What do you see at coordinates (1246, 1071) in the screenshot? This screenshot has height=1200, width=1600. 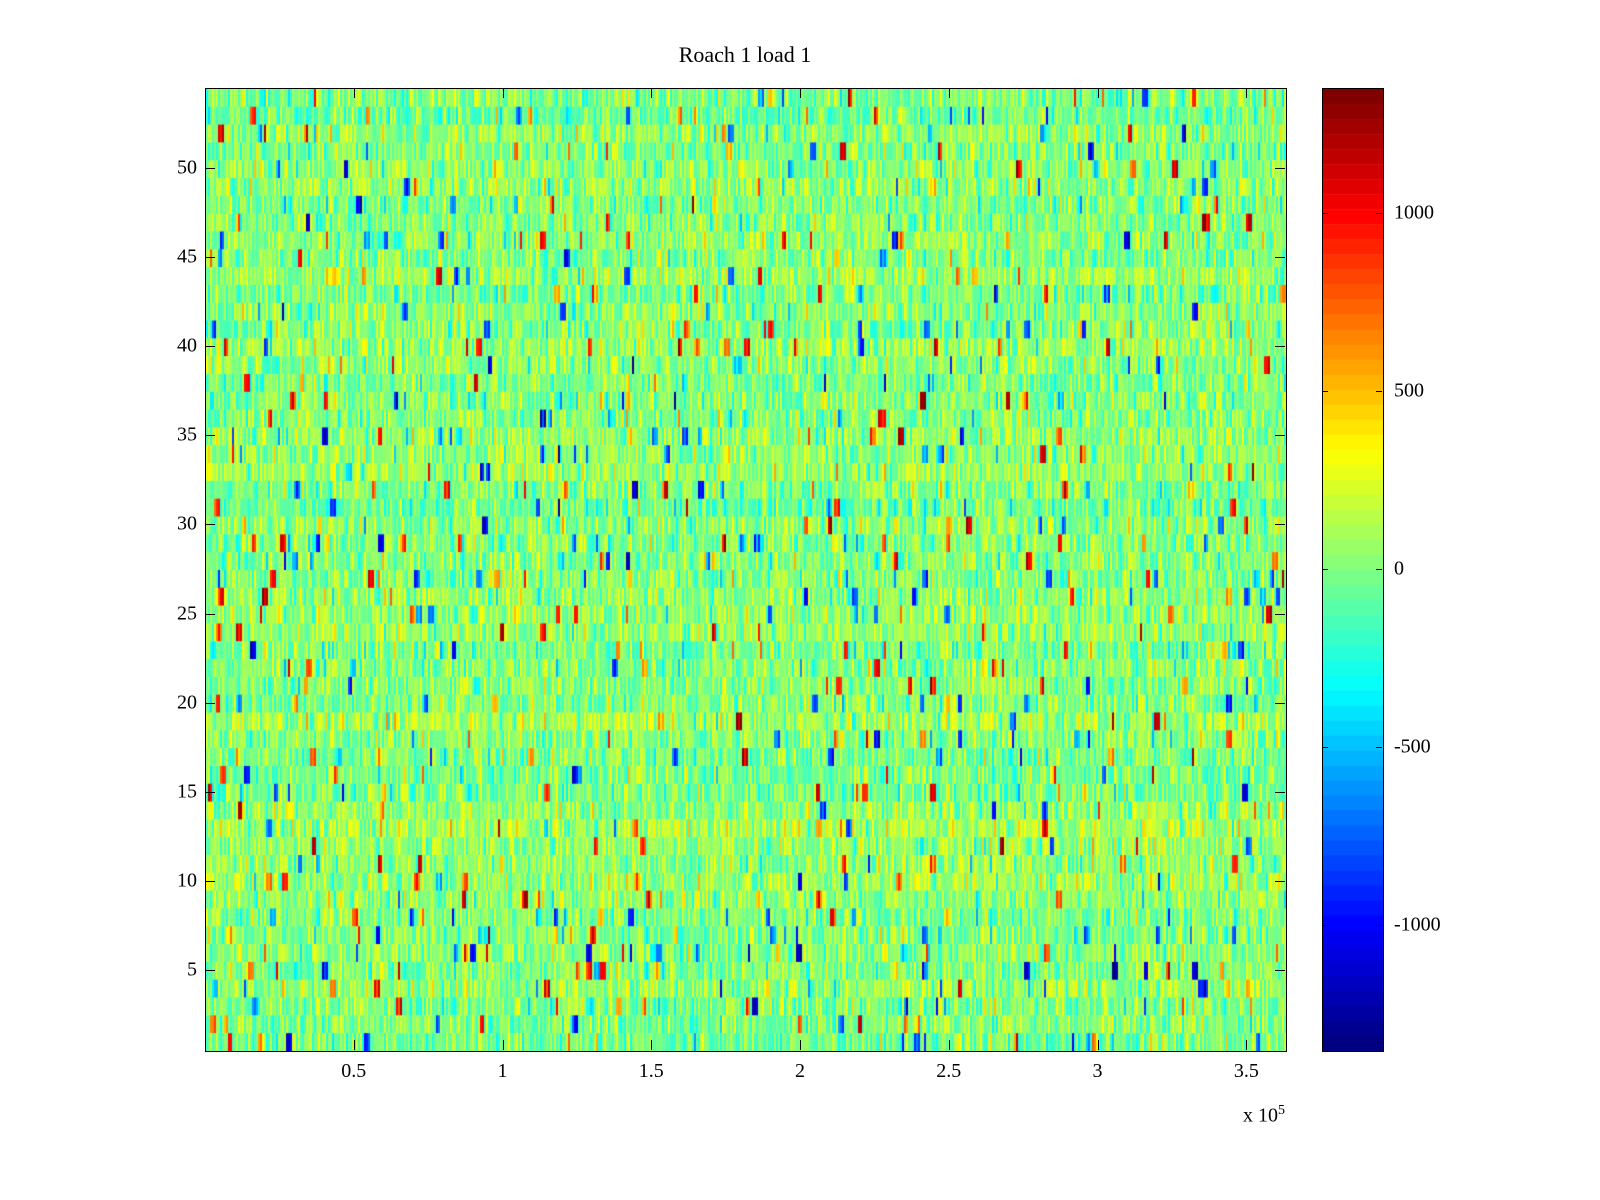 I see `x-tick-label: 3.5` at bounding box center [1246, 1071].